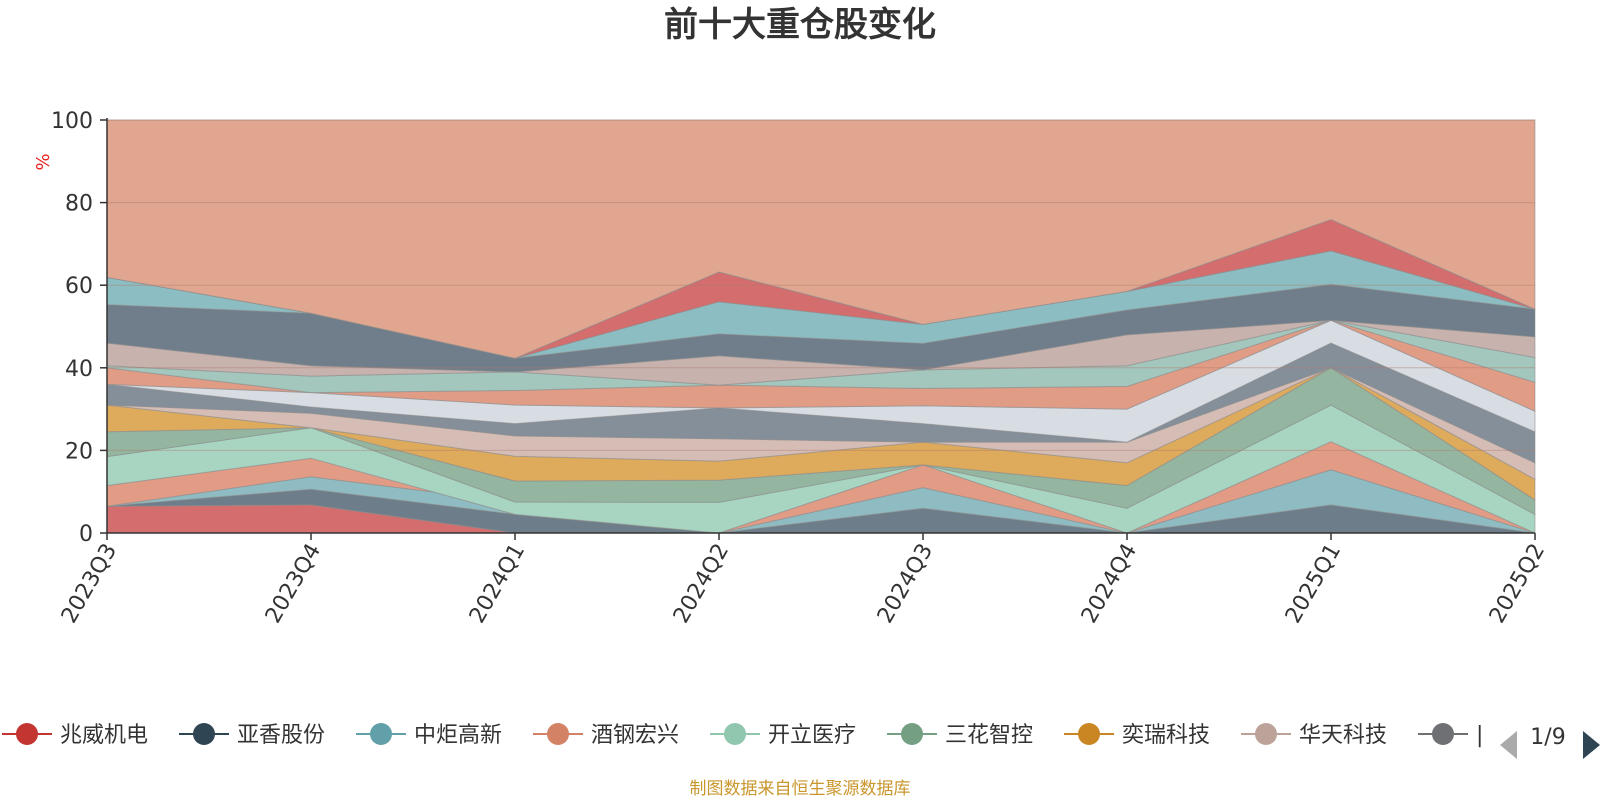 The image size is (1600, 800). I want to click on y-tick-label: 100, so click(72, 121).